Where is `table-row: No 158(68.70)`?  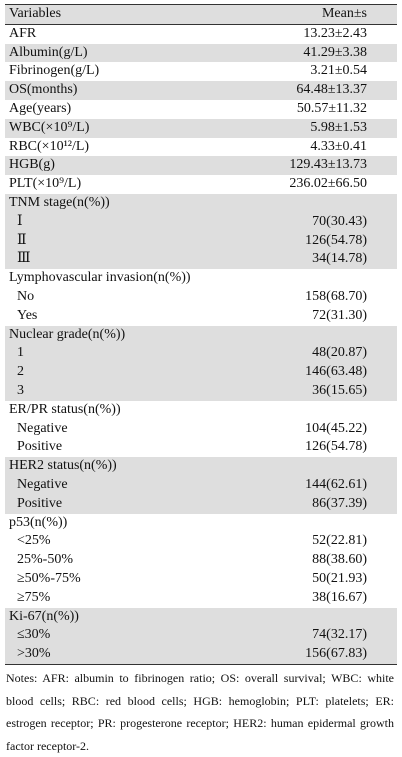
table-row: No 158(68.70) is located at coordinates (201, 297).